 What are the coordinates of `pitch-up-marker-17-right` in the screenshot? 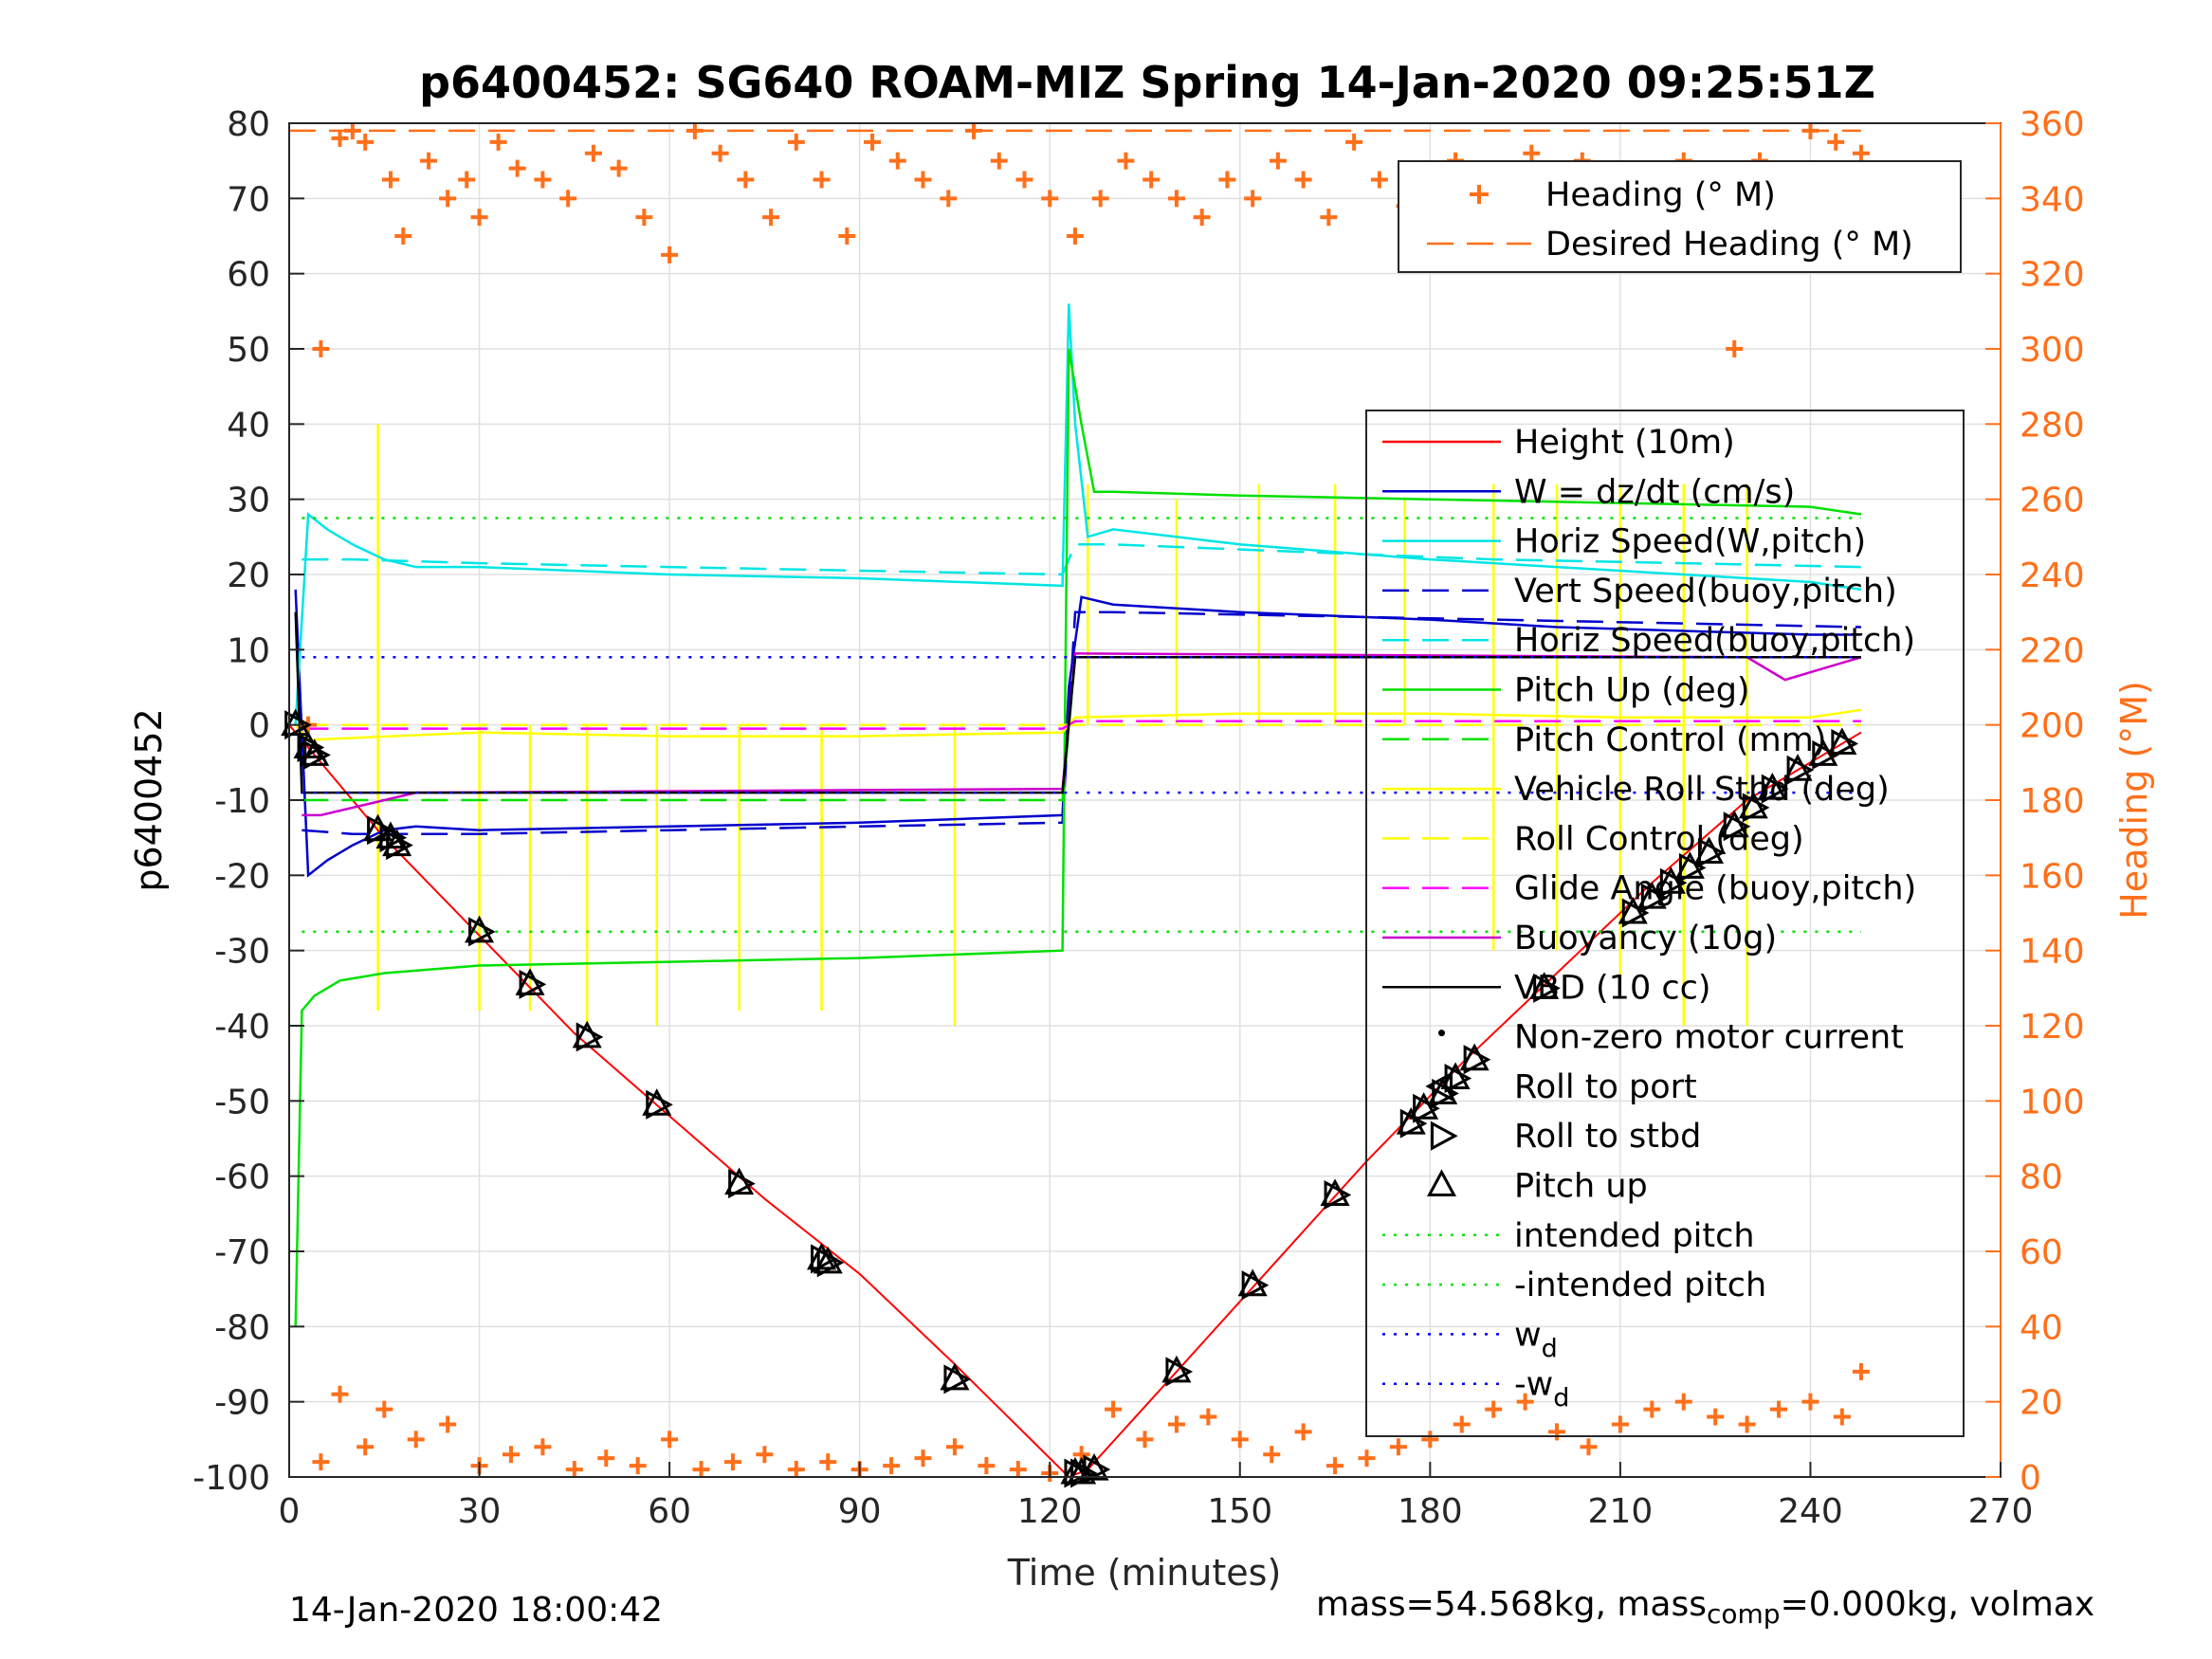 It's located at (1179, 1372).